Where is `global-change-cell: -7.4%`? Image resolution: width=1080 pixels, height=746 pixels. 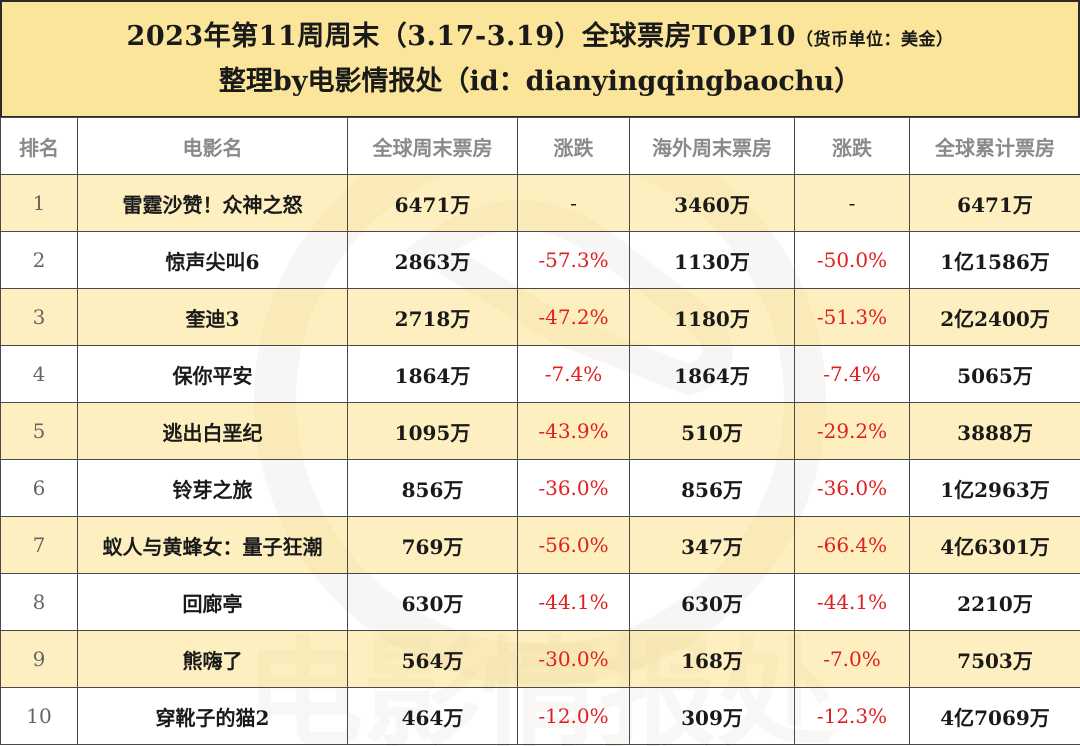 global-change-cell: -7.4% is located at coordinates (573, 374).